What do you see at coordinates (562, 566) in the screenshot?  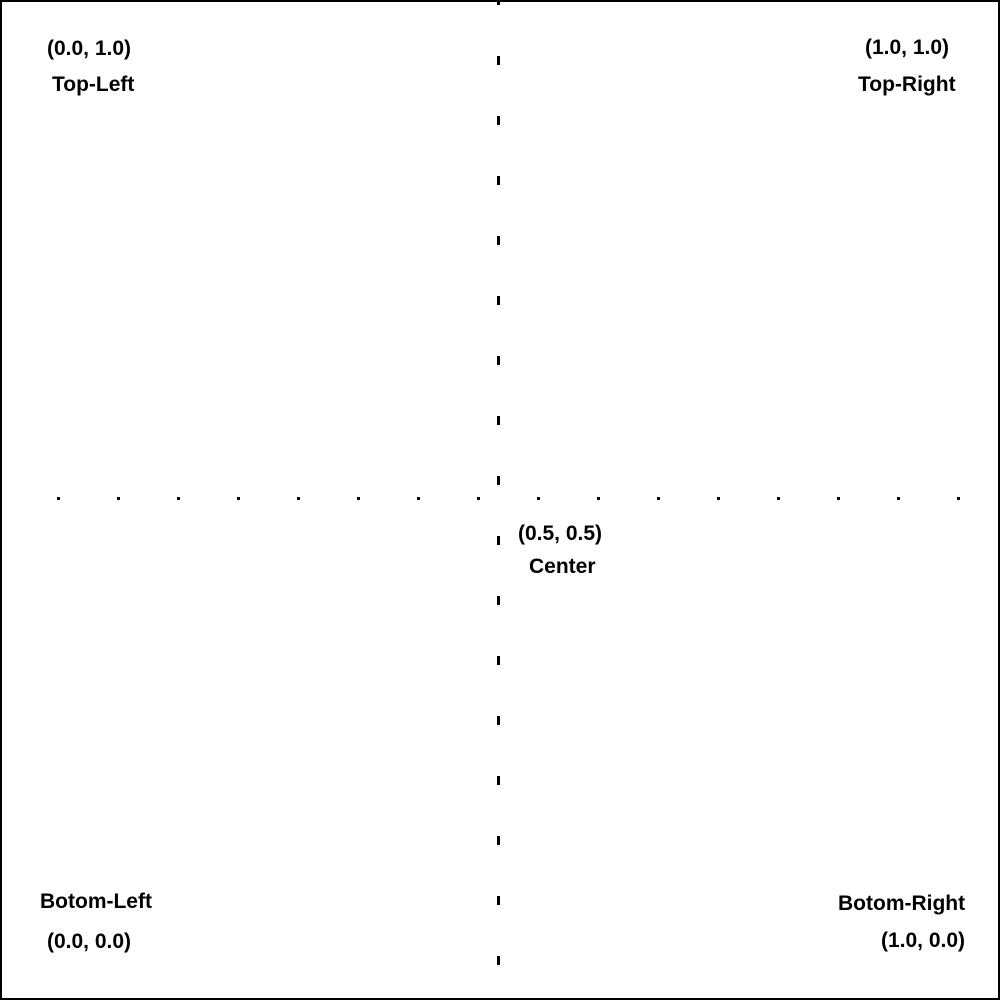 I see `center-label: Center` at bounding box center [562, 566].